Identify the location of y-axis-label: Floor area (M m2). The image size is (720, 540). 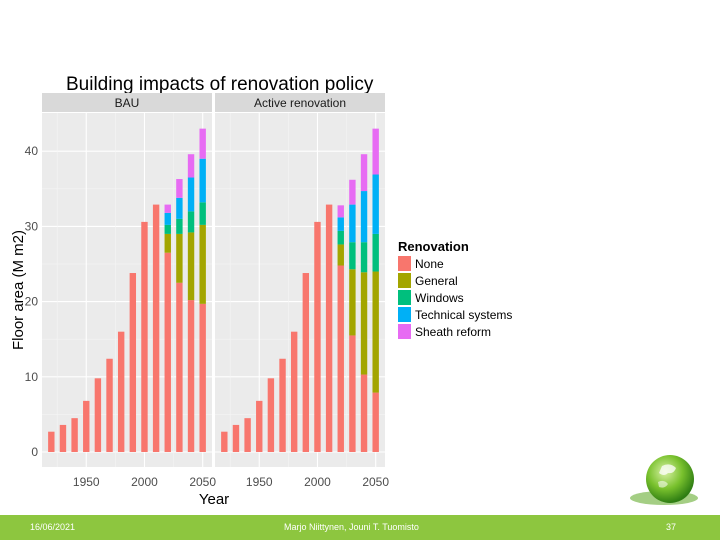
(18, 290).